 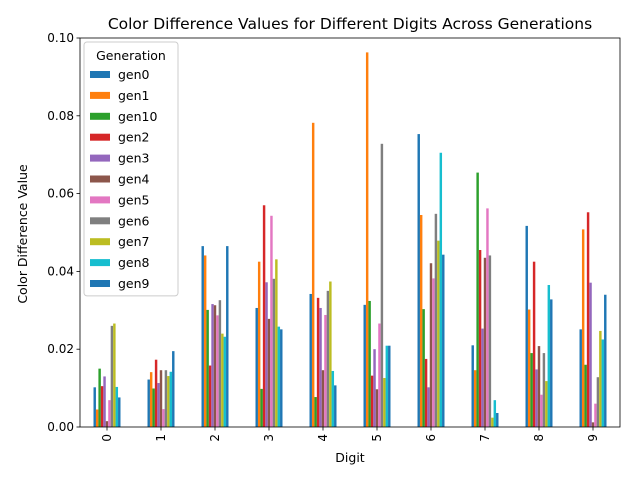 I want to click on legend-swatch-gen10, so click(x=100, y=116).